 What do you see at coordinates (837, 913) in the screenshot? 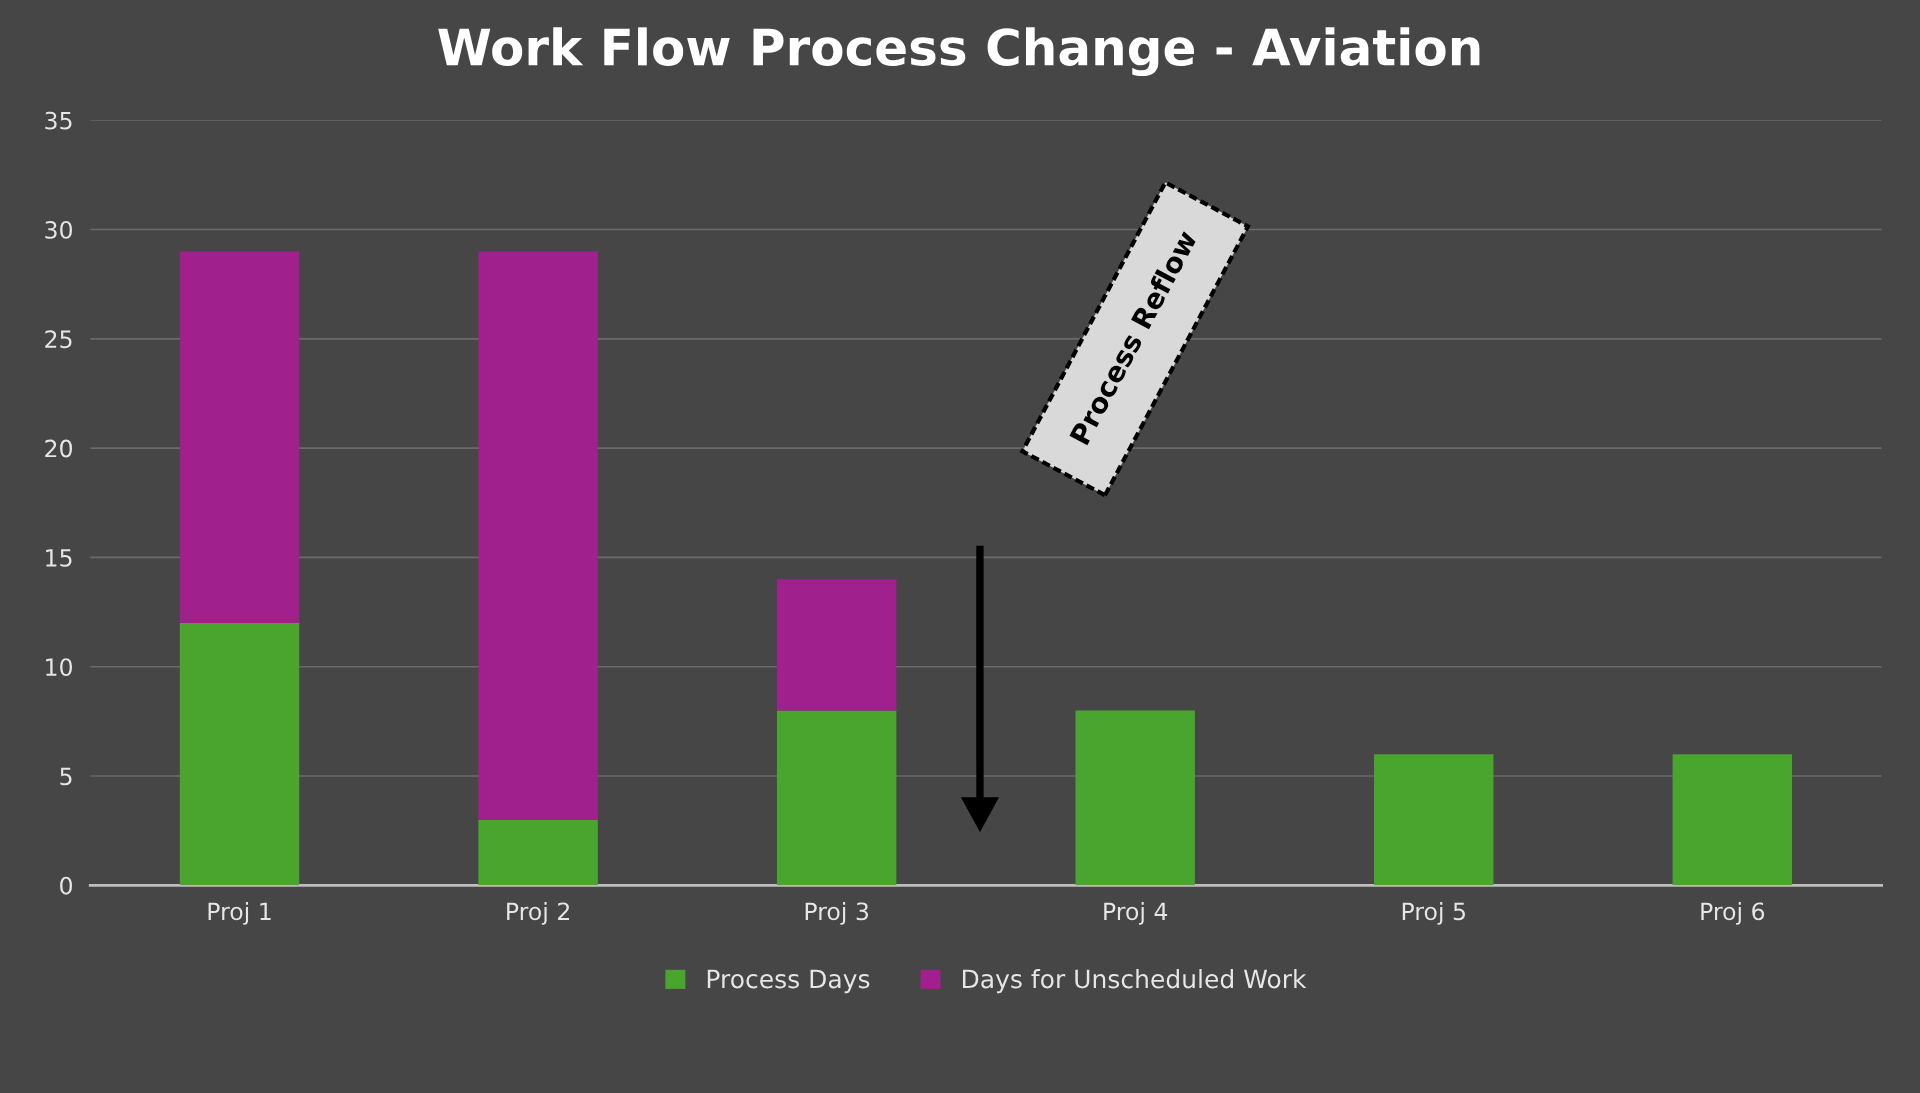
I see `x-tick-label: Proj 3` at bounding box center [837, 913].